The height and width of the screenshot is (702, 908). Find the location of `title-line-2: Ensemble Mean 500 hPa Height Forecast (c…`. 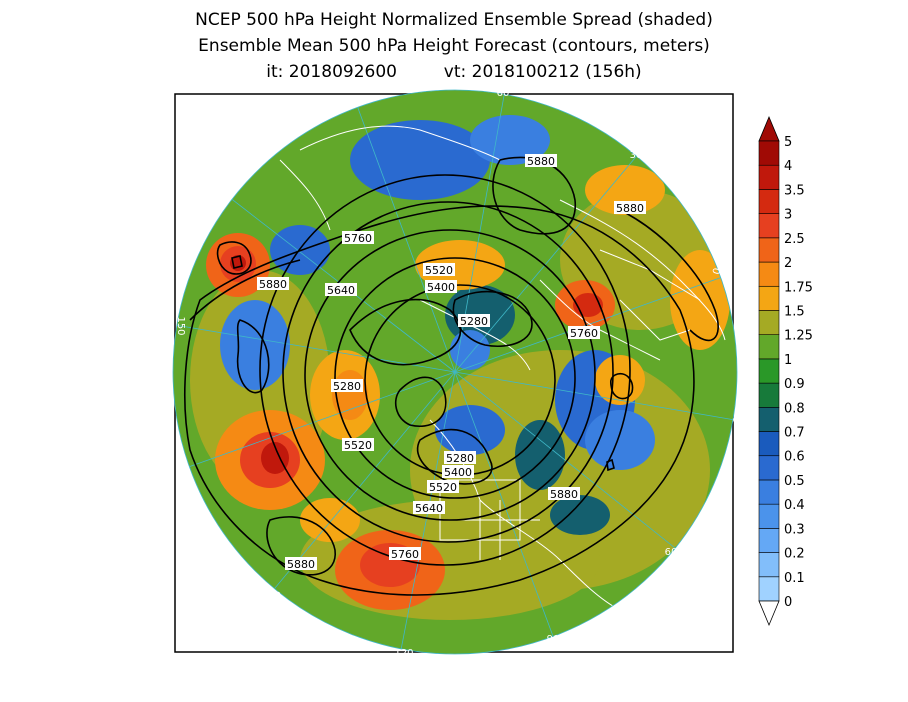

title-line-2: Ensemble Mean 500 hPa Height Forecast (c… is located at coordinates (454, 46).